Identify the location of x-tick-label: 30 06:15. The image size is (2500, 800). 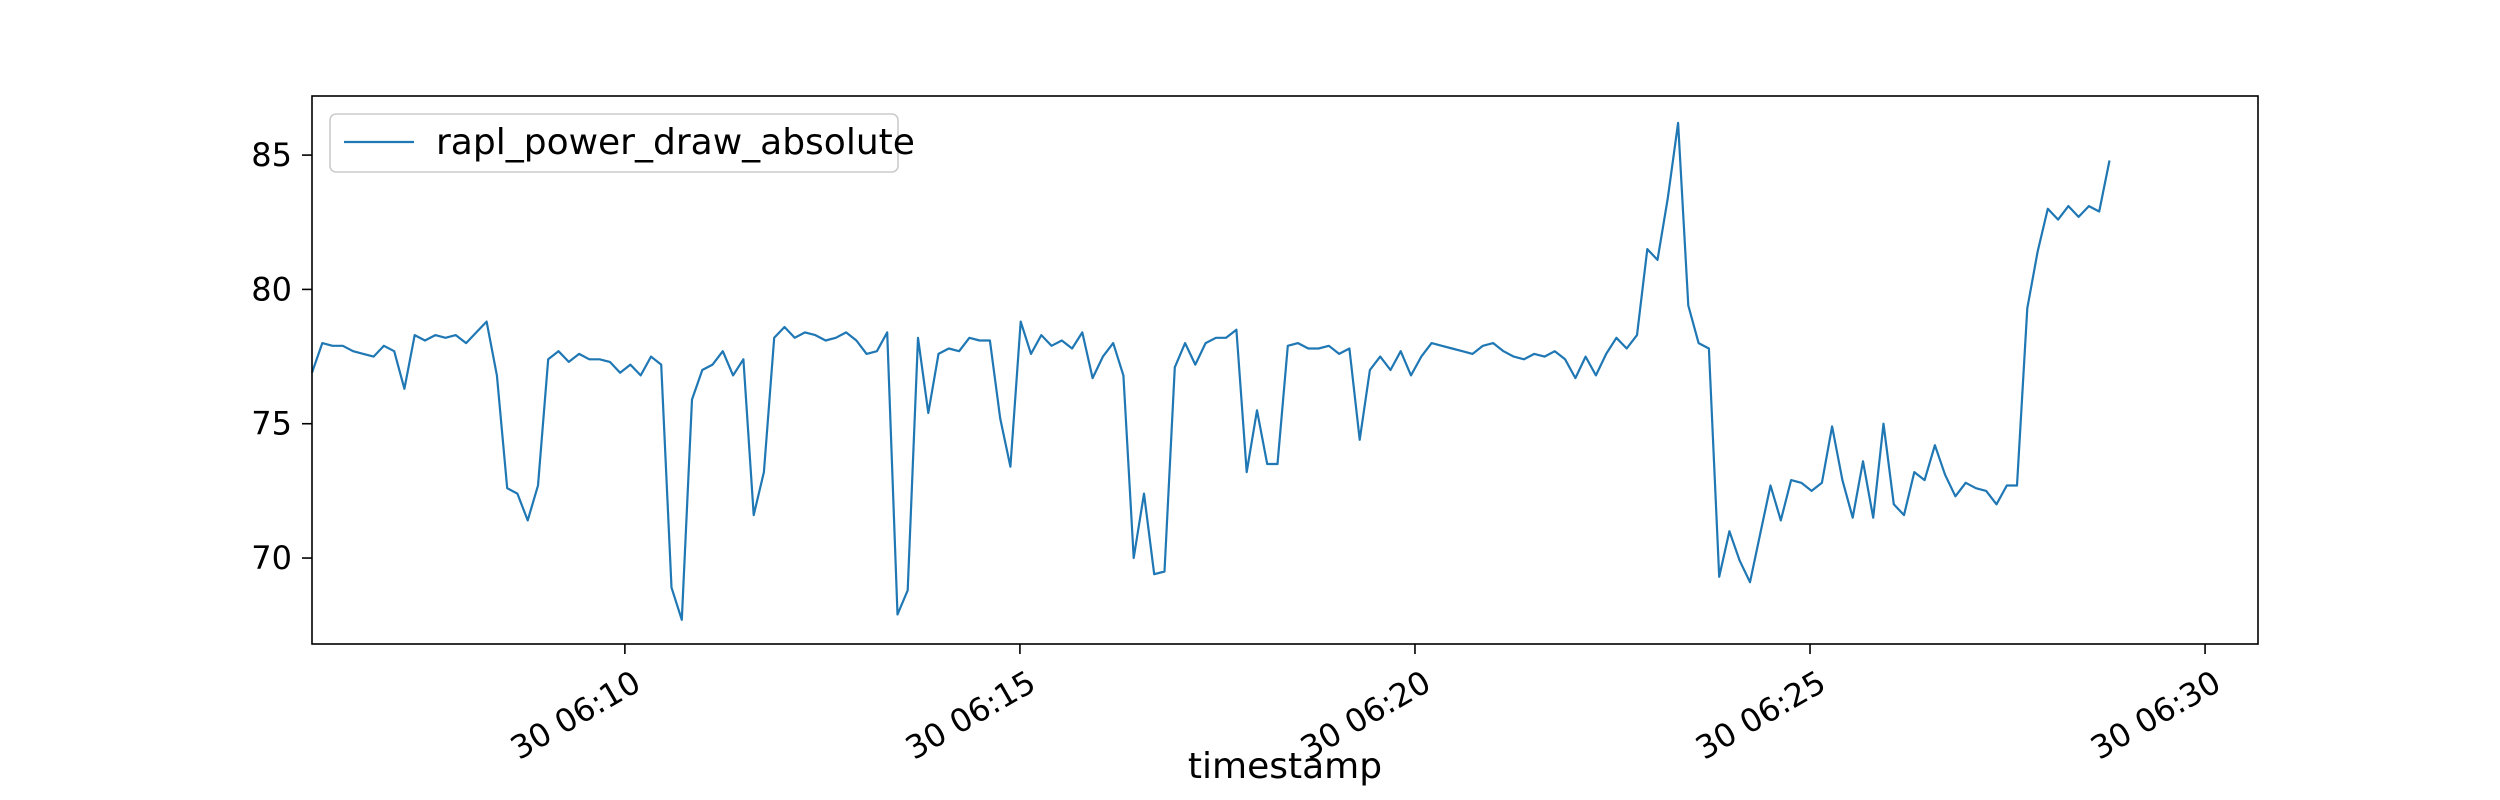
(970, 715).